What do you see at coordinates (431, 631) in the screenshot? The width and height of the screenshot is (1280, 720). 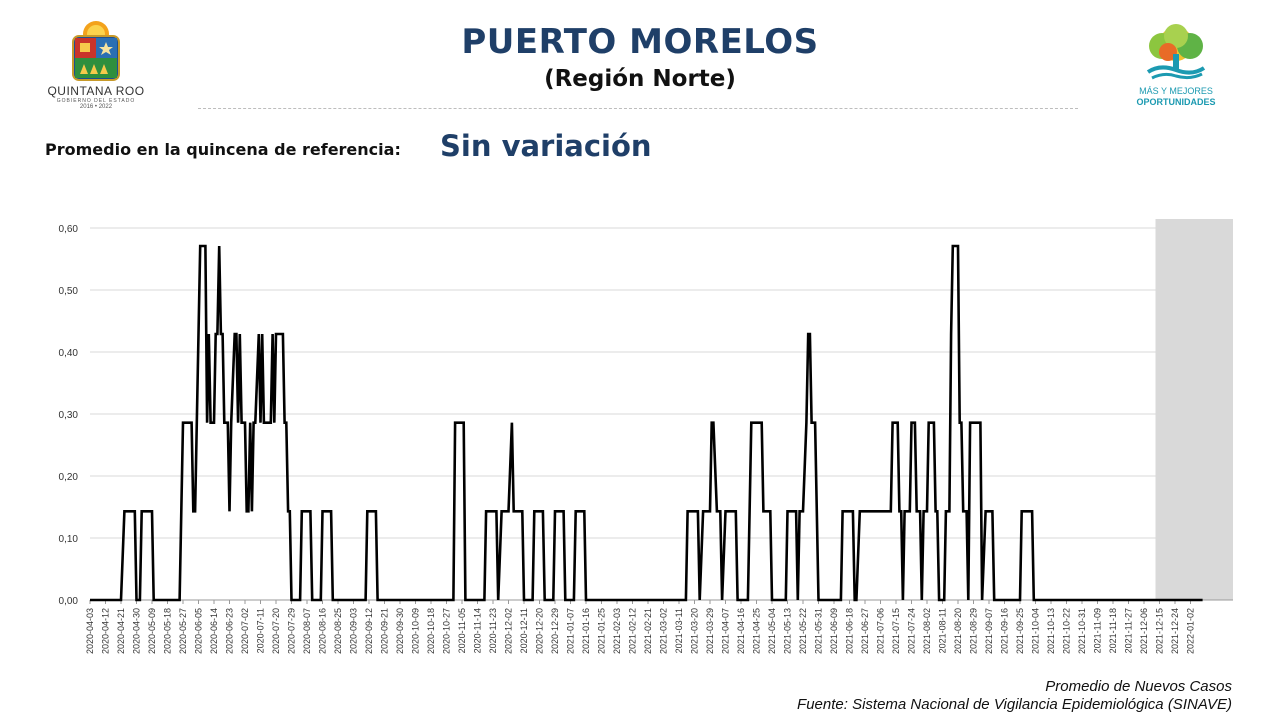 I see `x-tick-label: 2020-10-18` at bounding box center [431, 631].